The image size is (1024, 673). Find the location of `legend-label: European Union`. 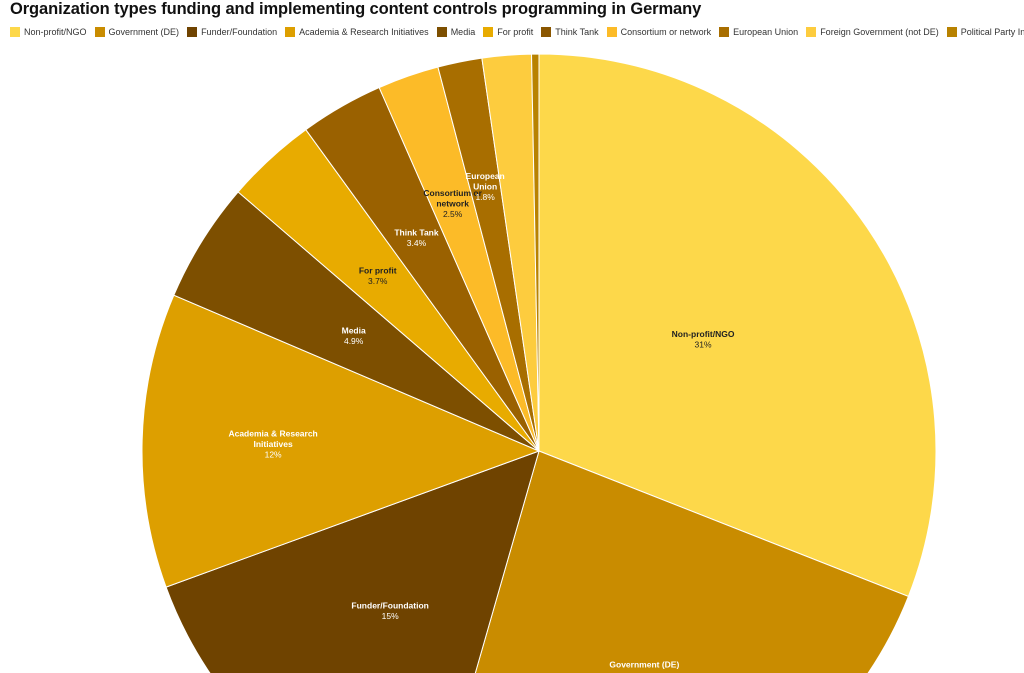

legend-label: European Union is located at coordinates (766, 32).